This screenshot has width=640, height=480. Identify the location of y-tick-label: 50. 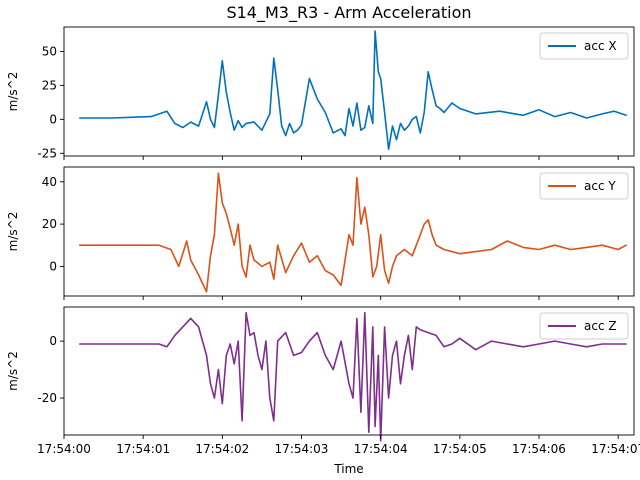
(49, 51).